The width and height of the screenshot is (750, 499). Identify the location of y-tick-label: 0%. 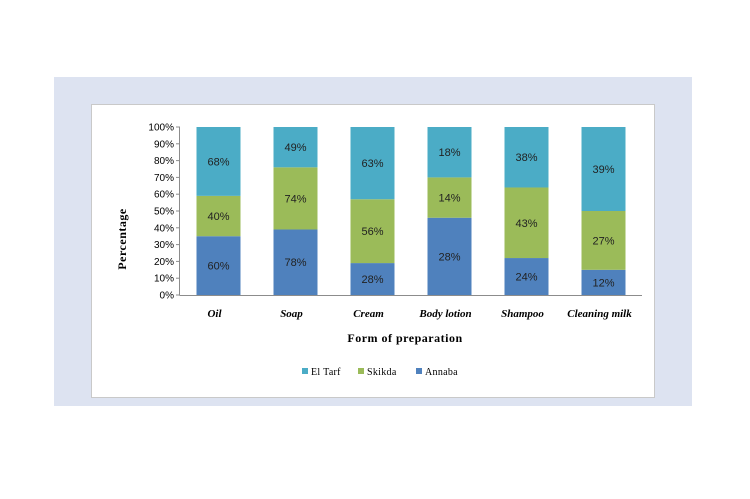
(167, 296).